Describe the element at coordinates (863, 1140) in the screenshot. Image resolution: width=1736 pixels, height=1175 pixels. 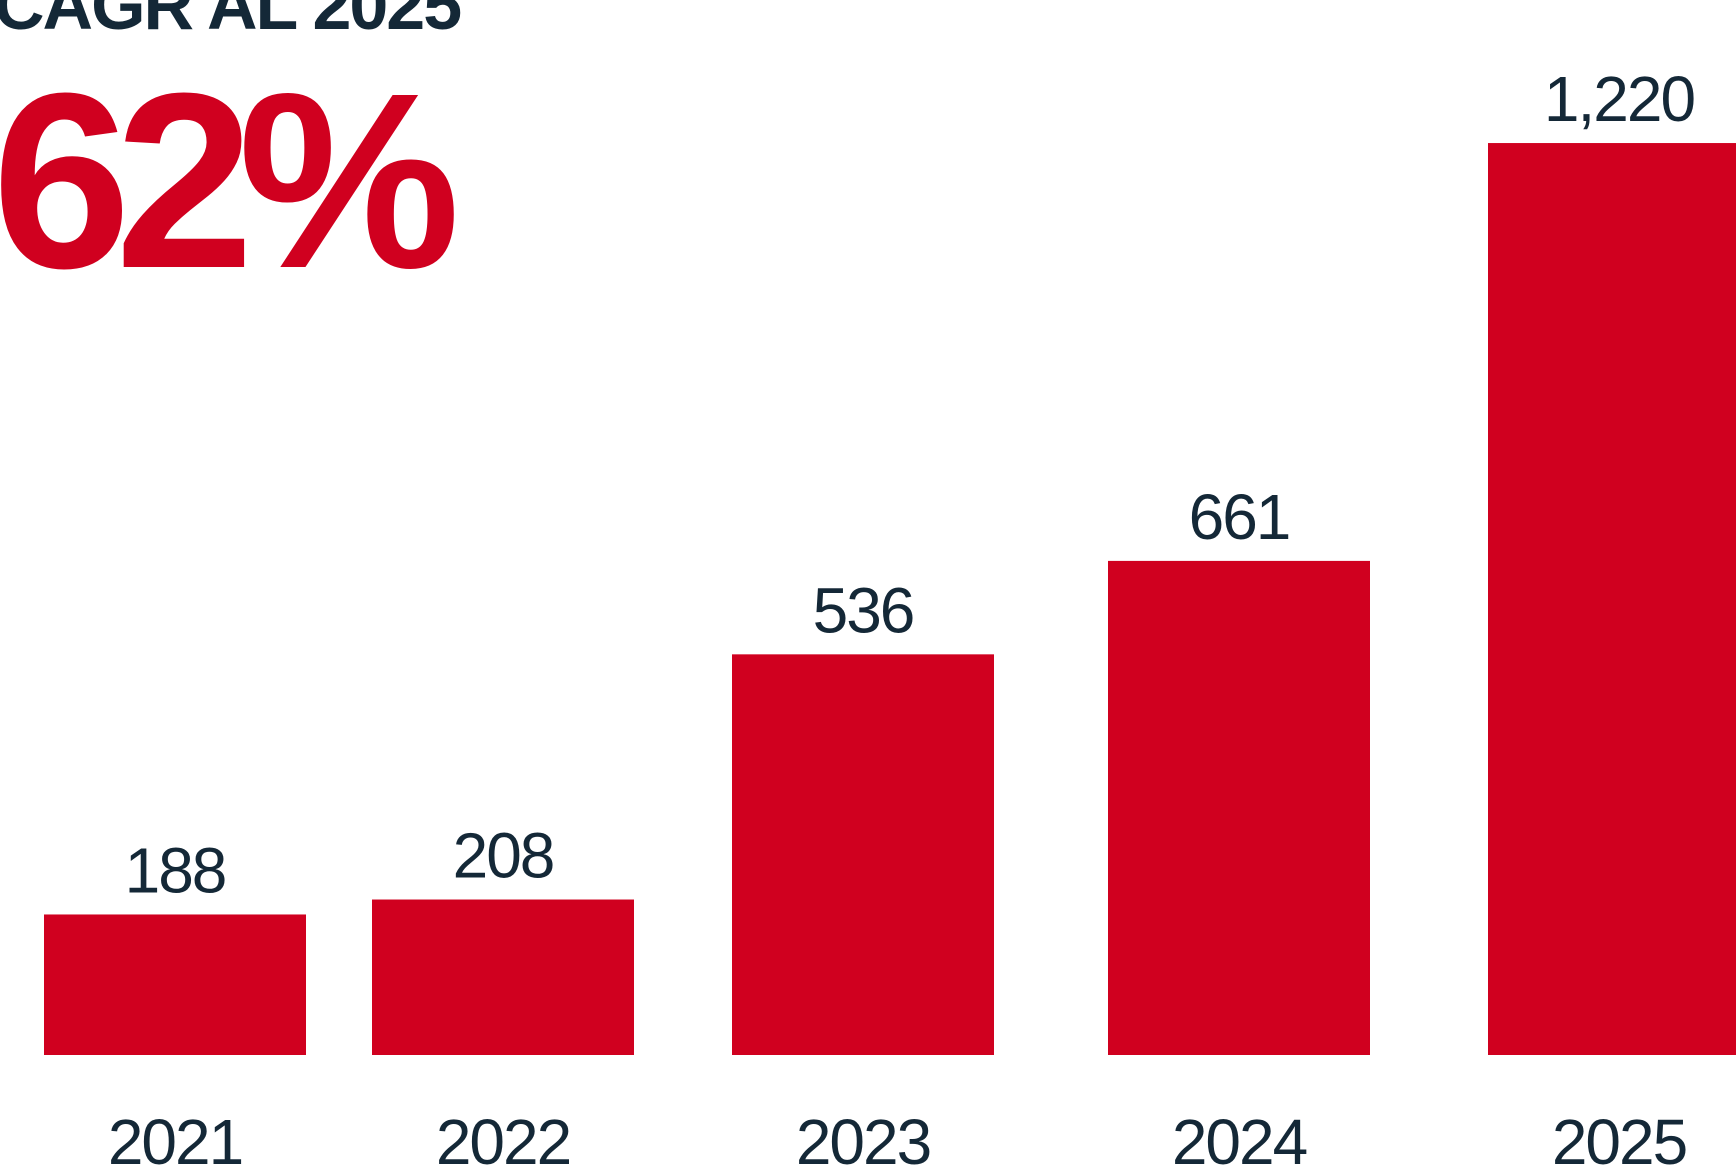
I see `category-label-2023: 2023` at that location.